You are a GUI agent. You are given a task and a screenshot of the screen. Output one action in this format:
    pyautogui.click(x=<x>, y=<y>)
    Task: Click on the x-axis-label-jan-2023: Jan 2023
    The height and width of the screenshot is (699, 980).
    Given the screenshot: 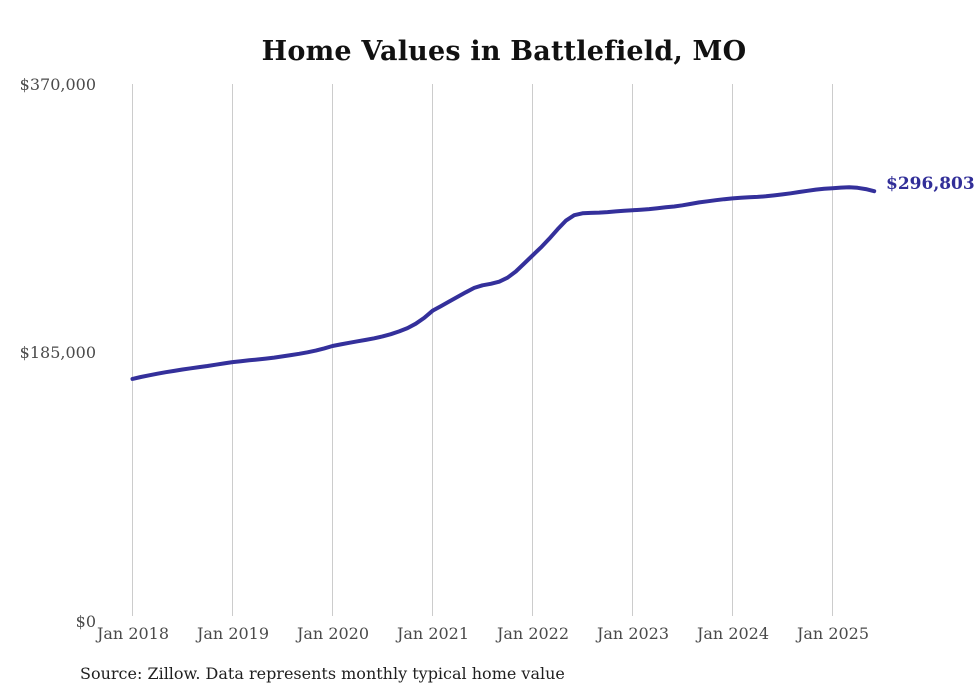 What is the action you would take?
    pyautogui.click(x=633, y=633)
    